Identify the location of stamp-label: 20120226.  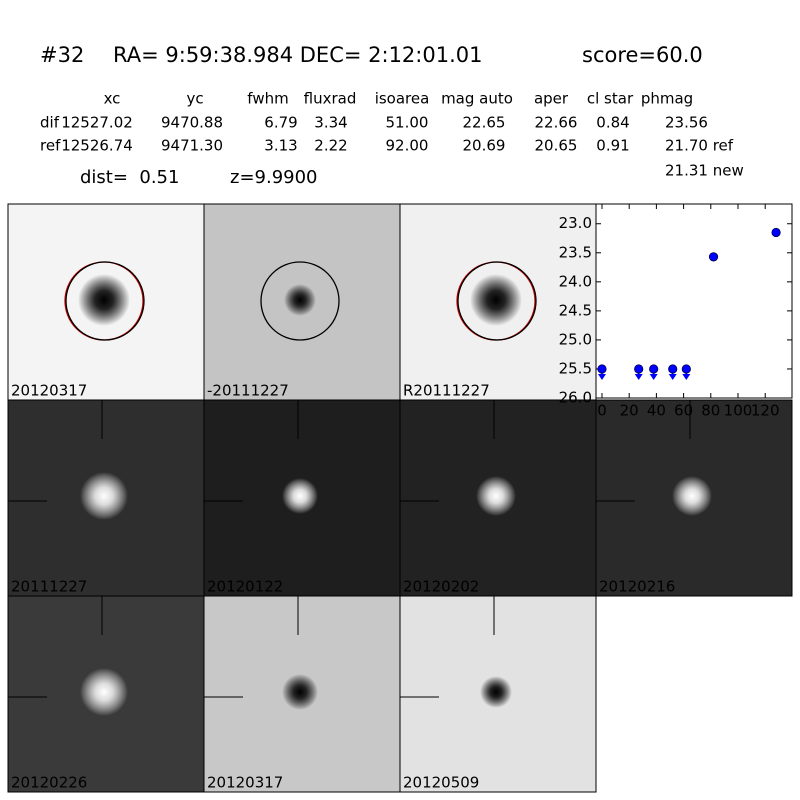
(49, 783).